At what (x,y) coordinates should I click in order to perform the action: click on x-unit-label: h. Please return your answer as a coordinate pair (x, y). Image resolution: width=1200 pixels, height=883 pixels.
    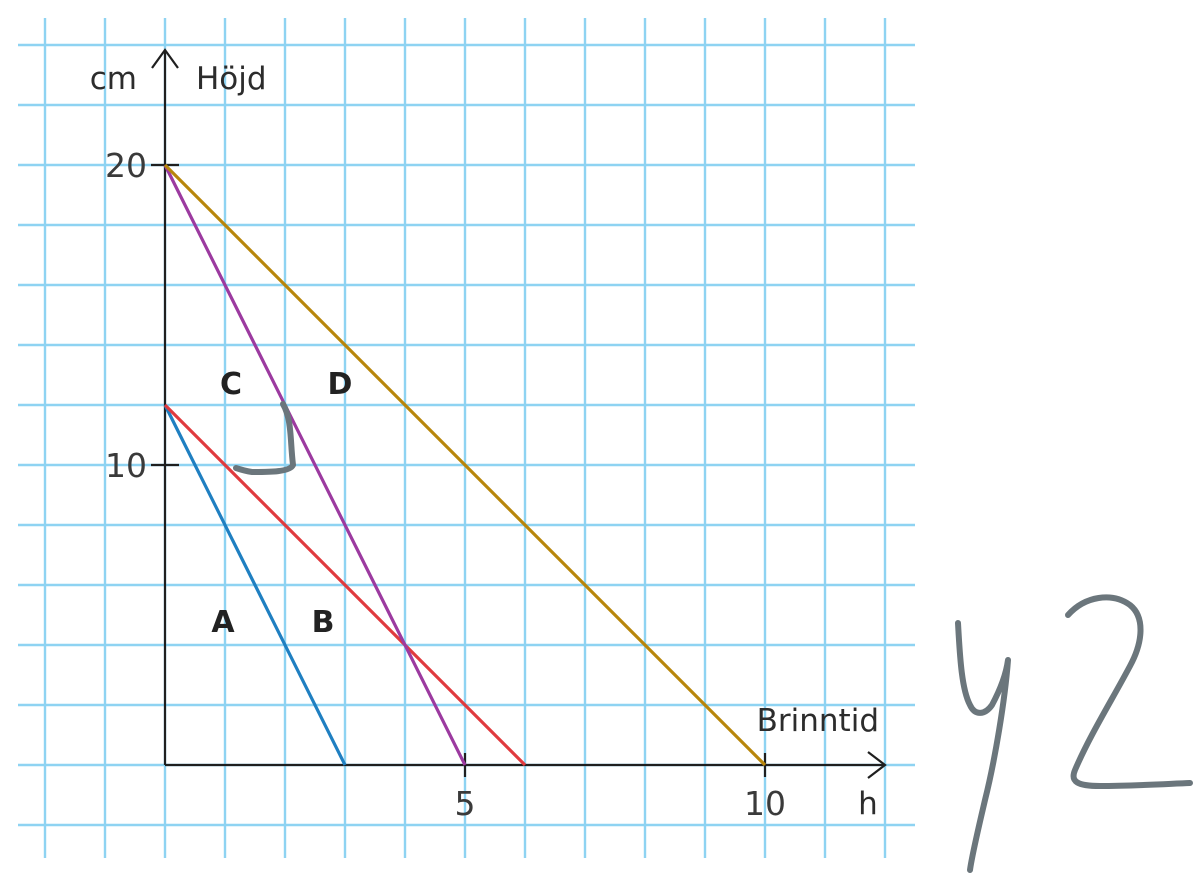
    Looking at the image, I should click on (868, 804).